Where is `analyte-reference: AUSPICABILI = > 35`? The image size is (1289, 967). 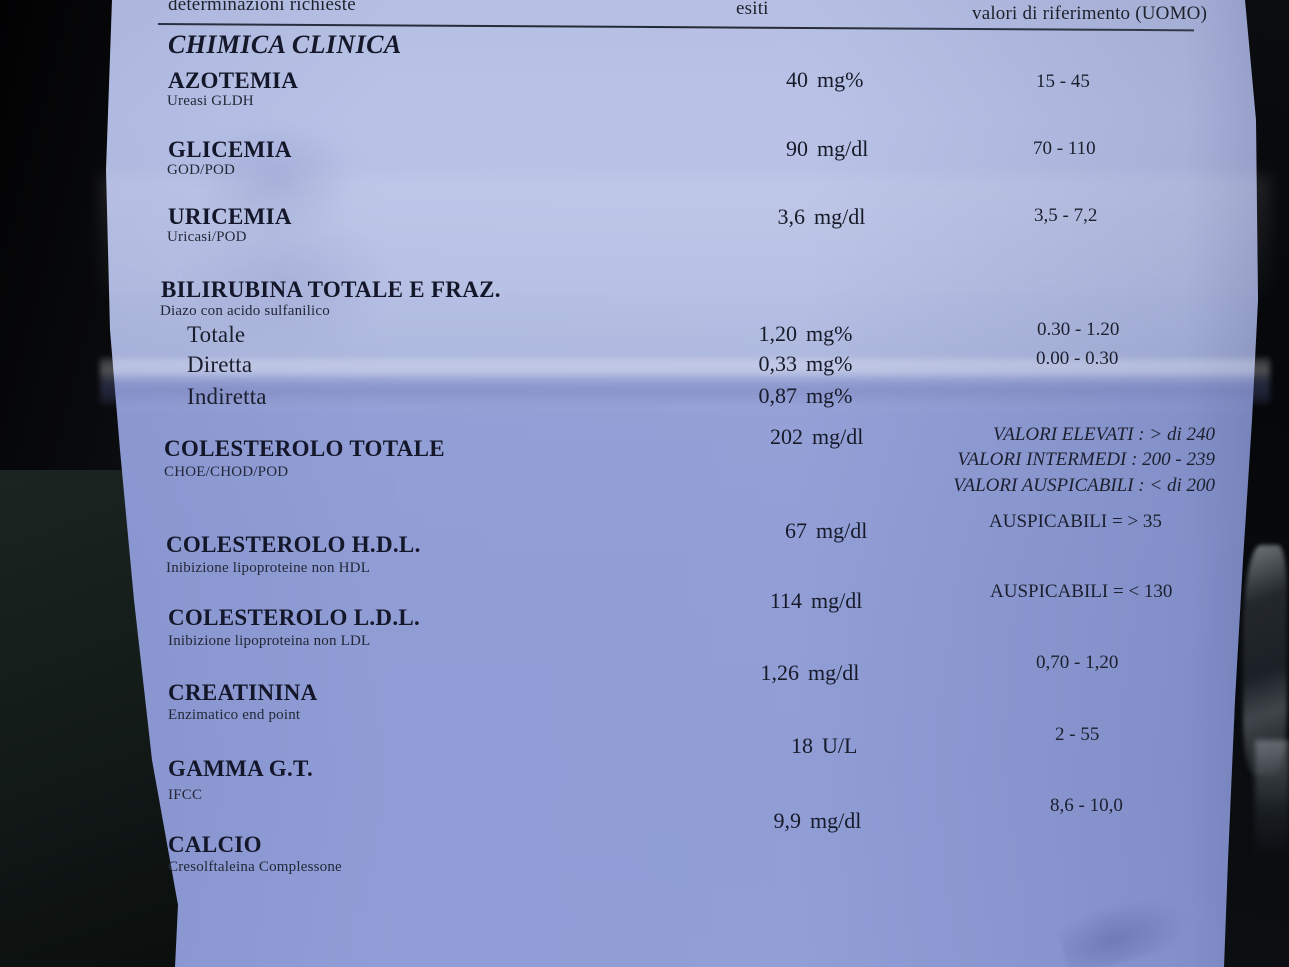
analyte-reference: AUSPICABILI = > 35 is located at coordinates (1075, 521).